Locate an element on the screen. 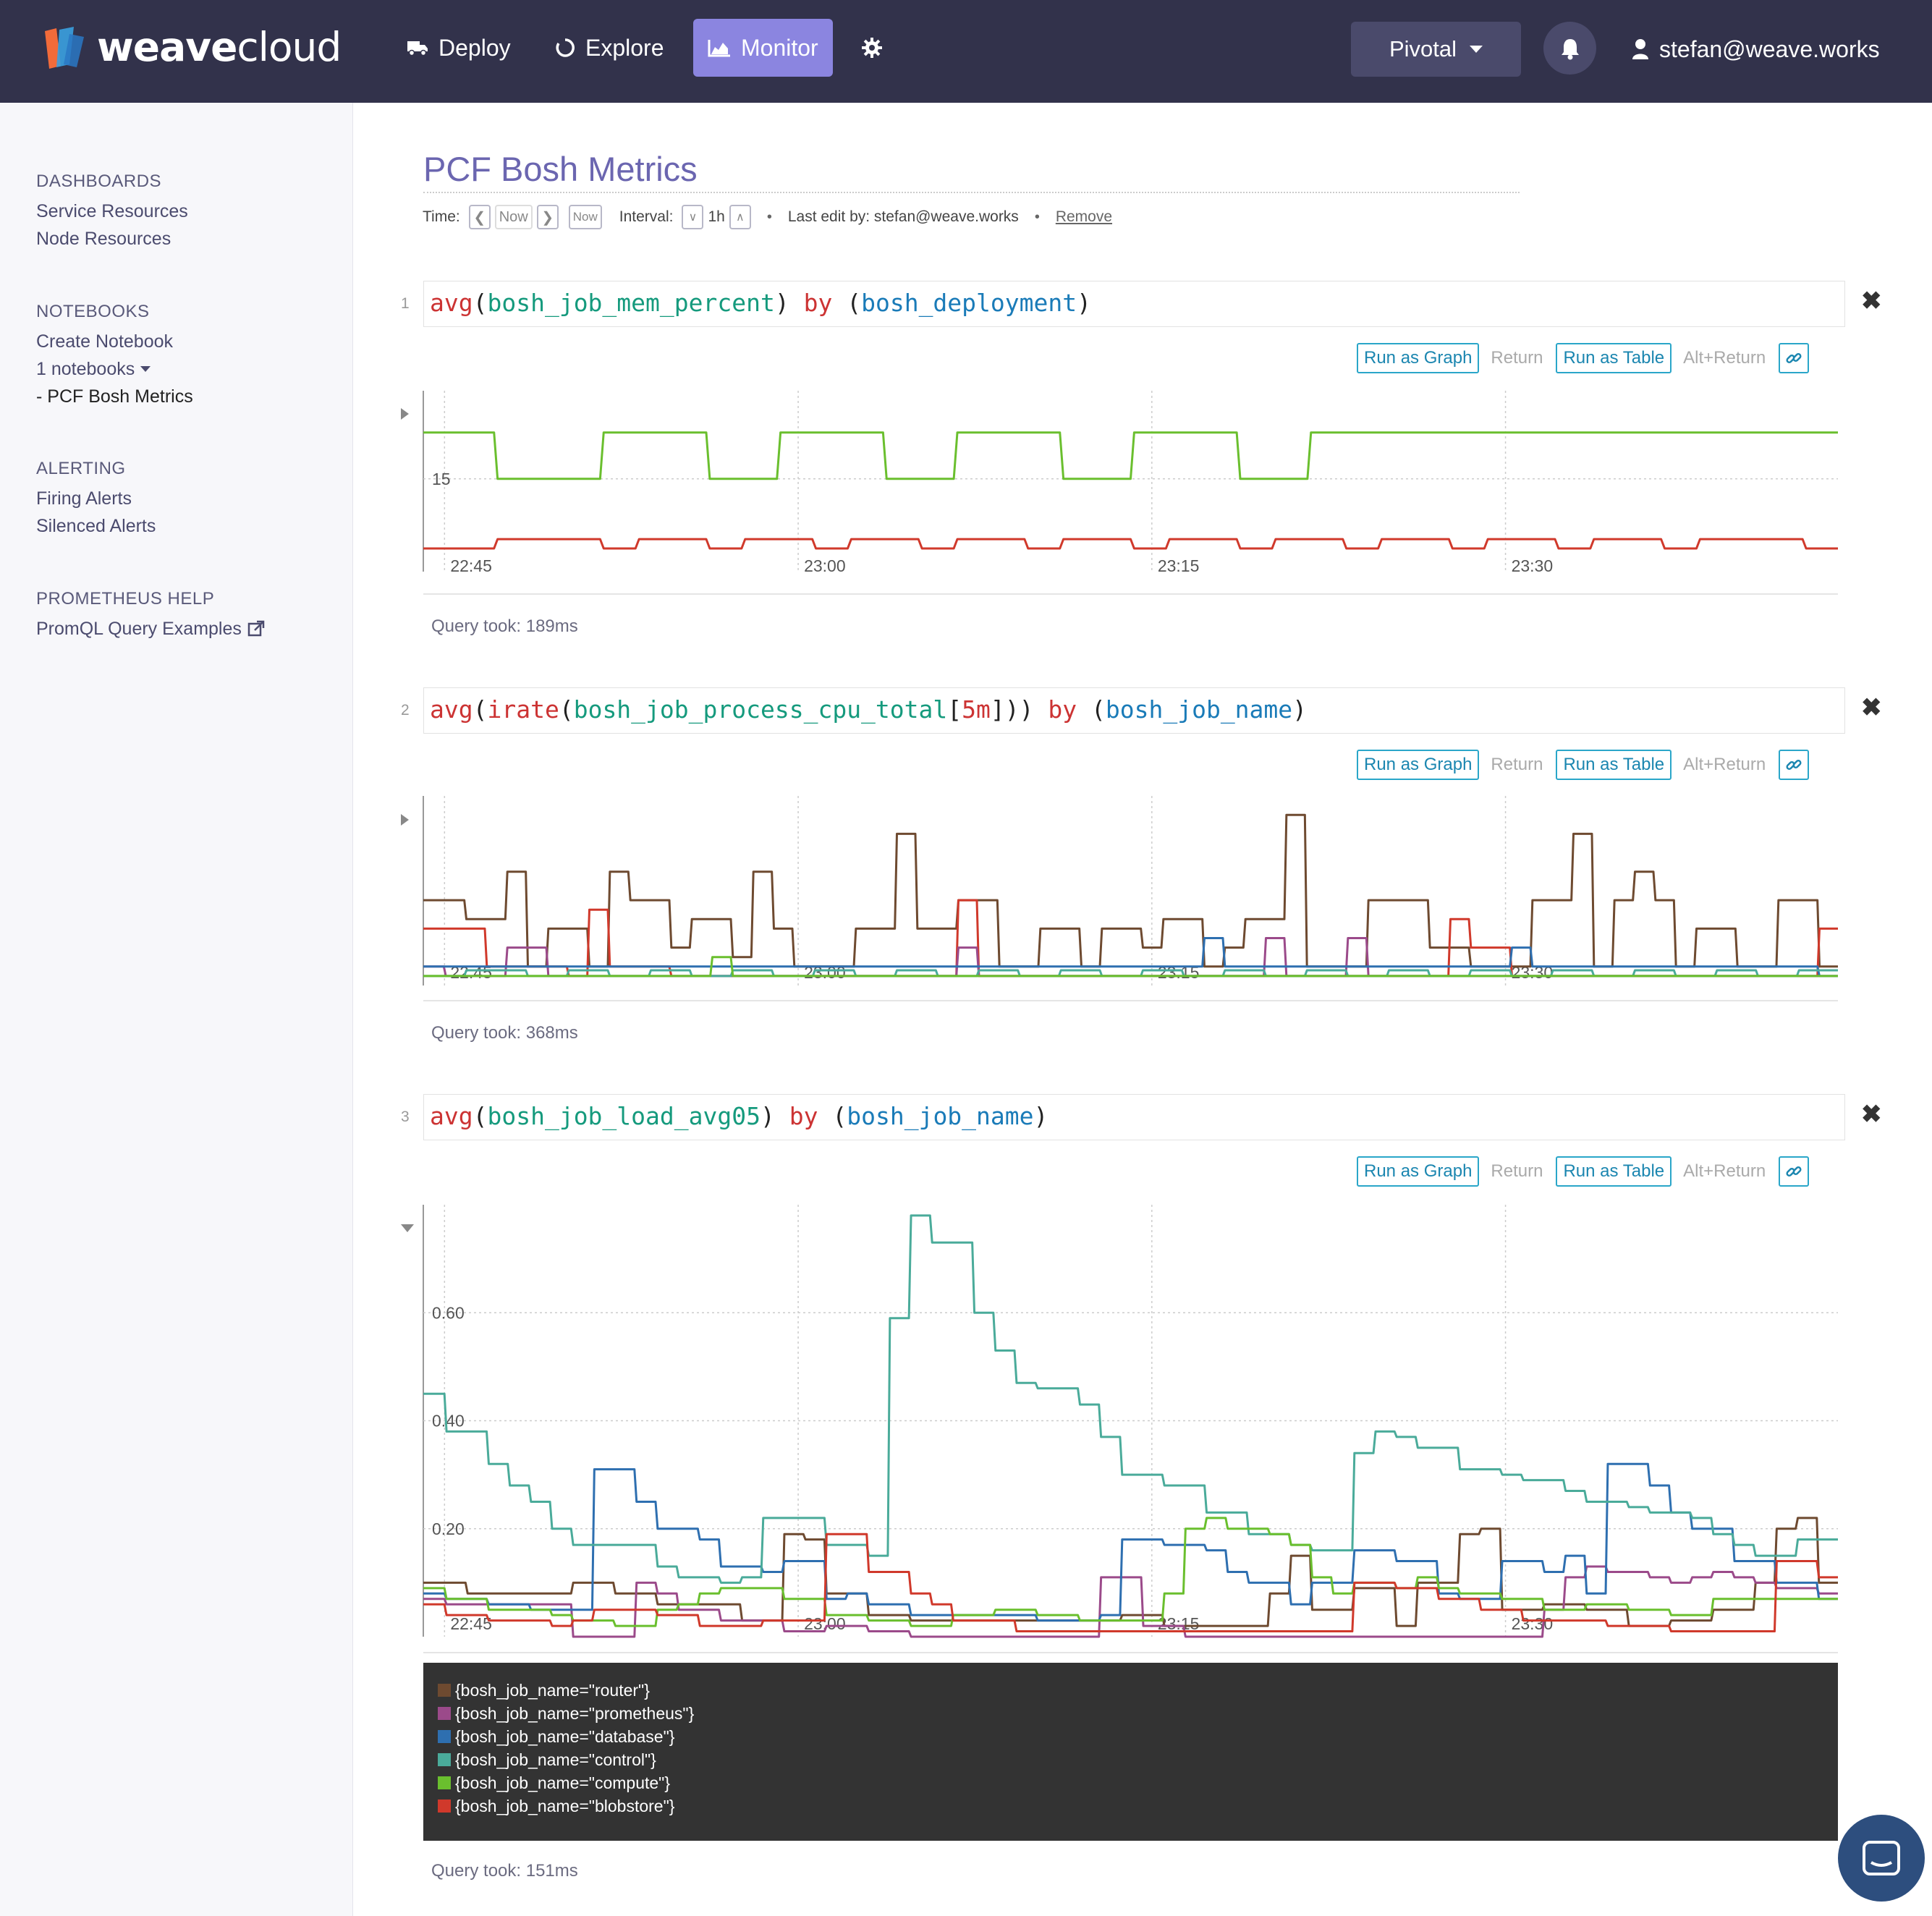 The image size is (1932, 1916). query-time: Query took: 189ms is located at coordinates (504, 626).